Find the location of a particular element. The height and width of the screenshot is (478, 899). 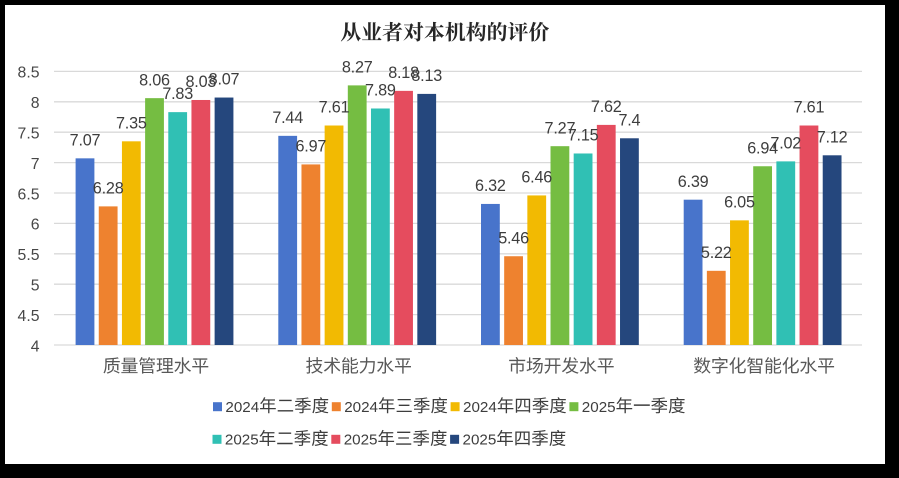

svg-text: 8.18 is located at coordinates (403, 73).